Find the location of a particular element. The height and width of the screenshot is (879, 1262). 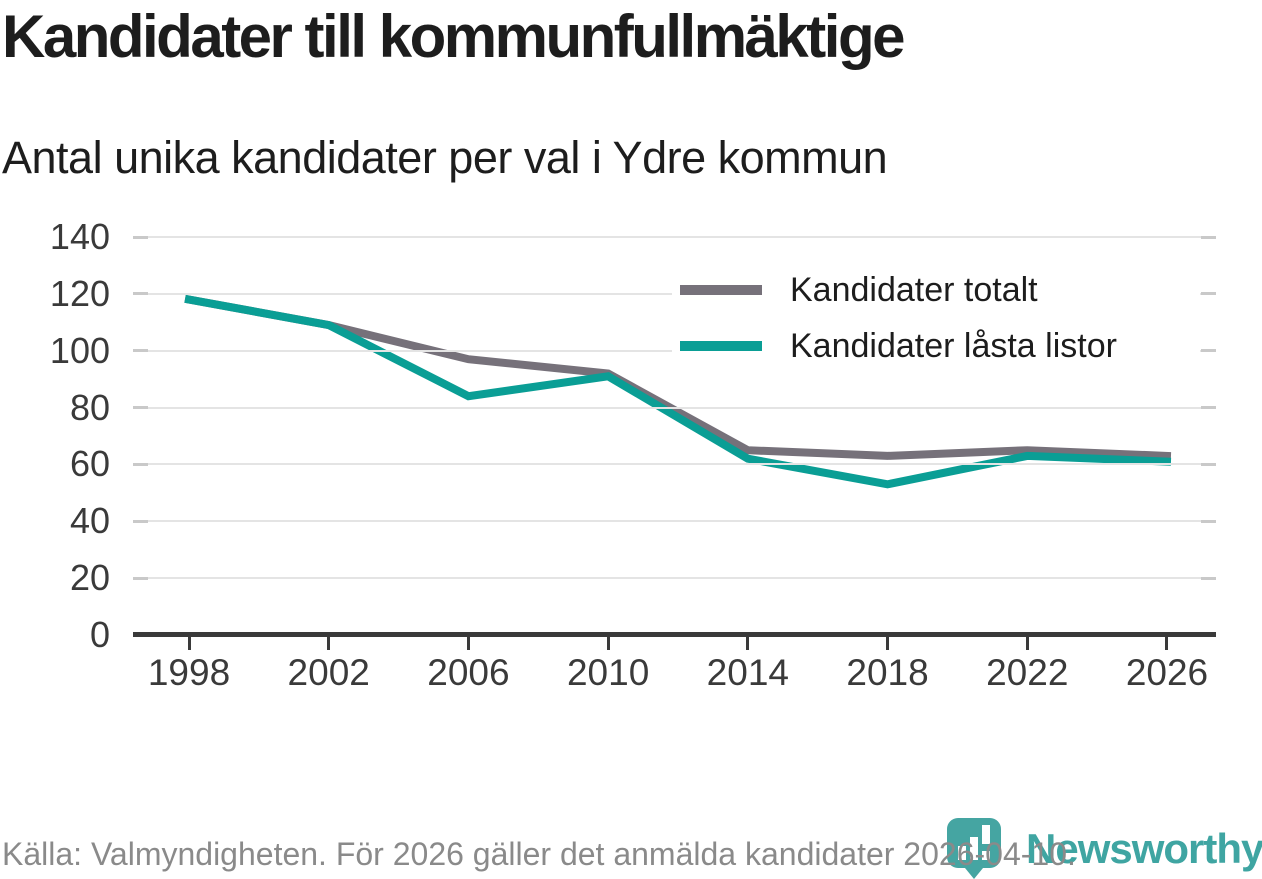

newsworthy-pin-icon is located at coordinates (974, 848).